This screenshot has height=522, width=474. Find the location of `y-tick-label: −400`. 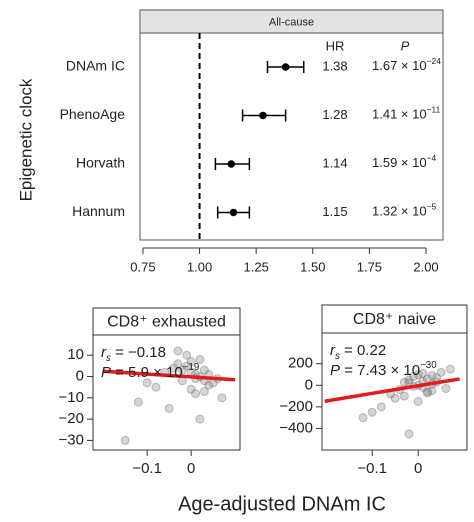

y-tick-label: −400 is located at coordinates (296, 427).